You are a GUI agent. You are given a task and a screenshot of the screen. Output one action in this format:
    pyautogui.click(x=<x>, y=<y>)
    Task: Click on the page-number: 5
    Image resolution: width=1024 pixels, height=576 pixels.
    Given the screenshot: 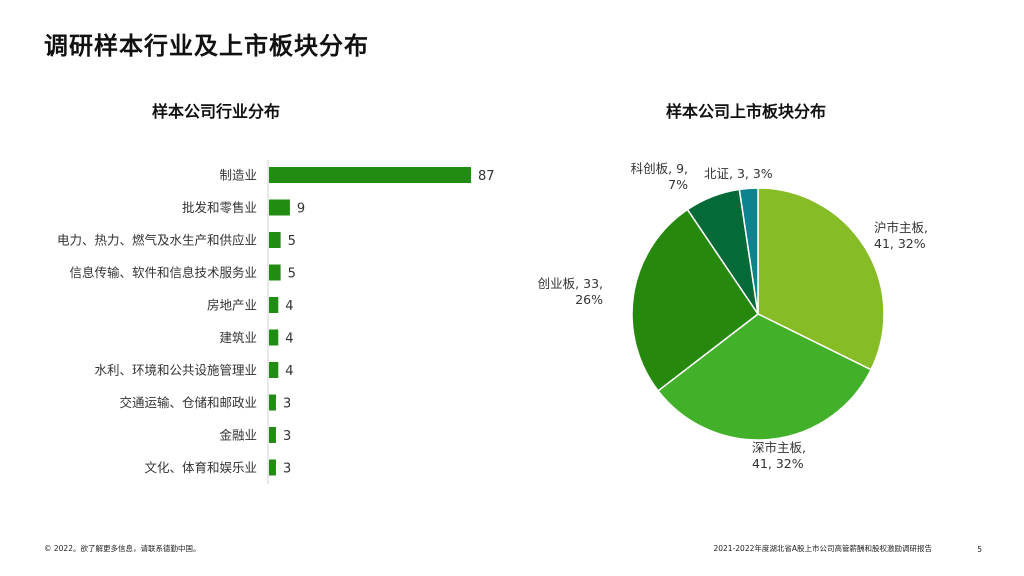 What is the action you would take?
    pyautogui.click(x=979, y=549)
    